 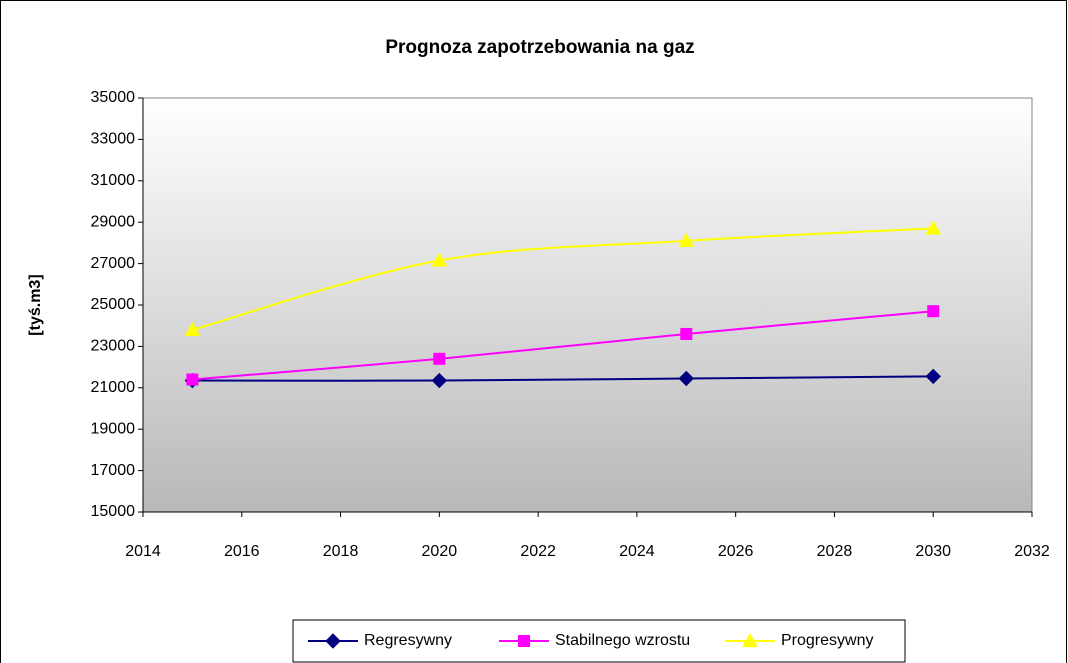 What do you see at coordinates (440, 551) in the screenshot?
I see `x-tick-label: 2020` at bounding box center [440, 551].